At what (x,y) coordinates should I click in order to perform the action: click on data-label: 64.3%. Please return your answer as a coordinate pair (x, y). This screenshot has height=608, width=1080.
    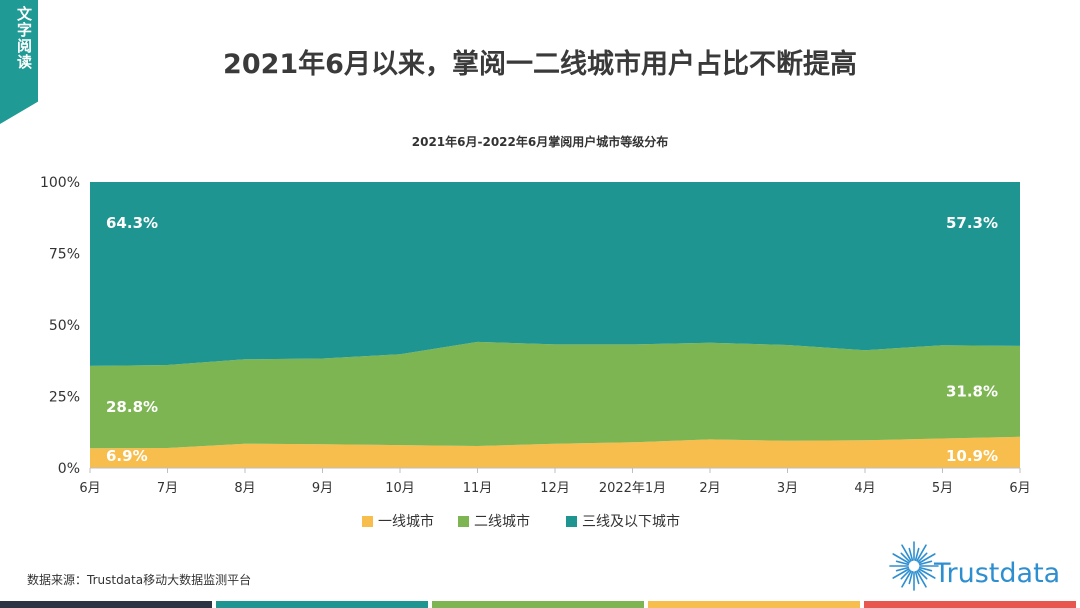
    Looking at the image, I should click on (132, 223).